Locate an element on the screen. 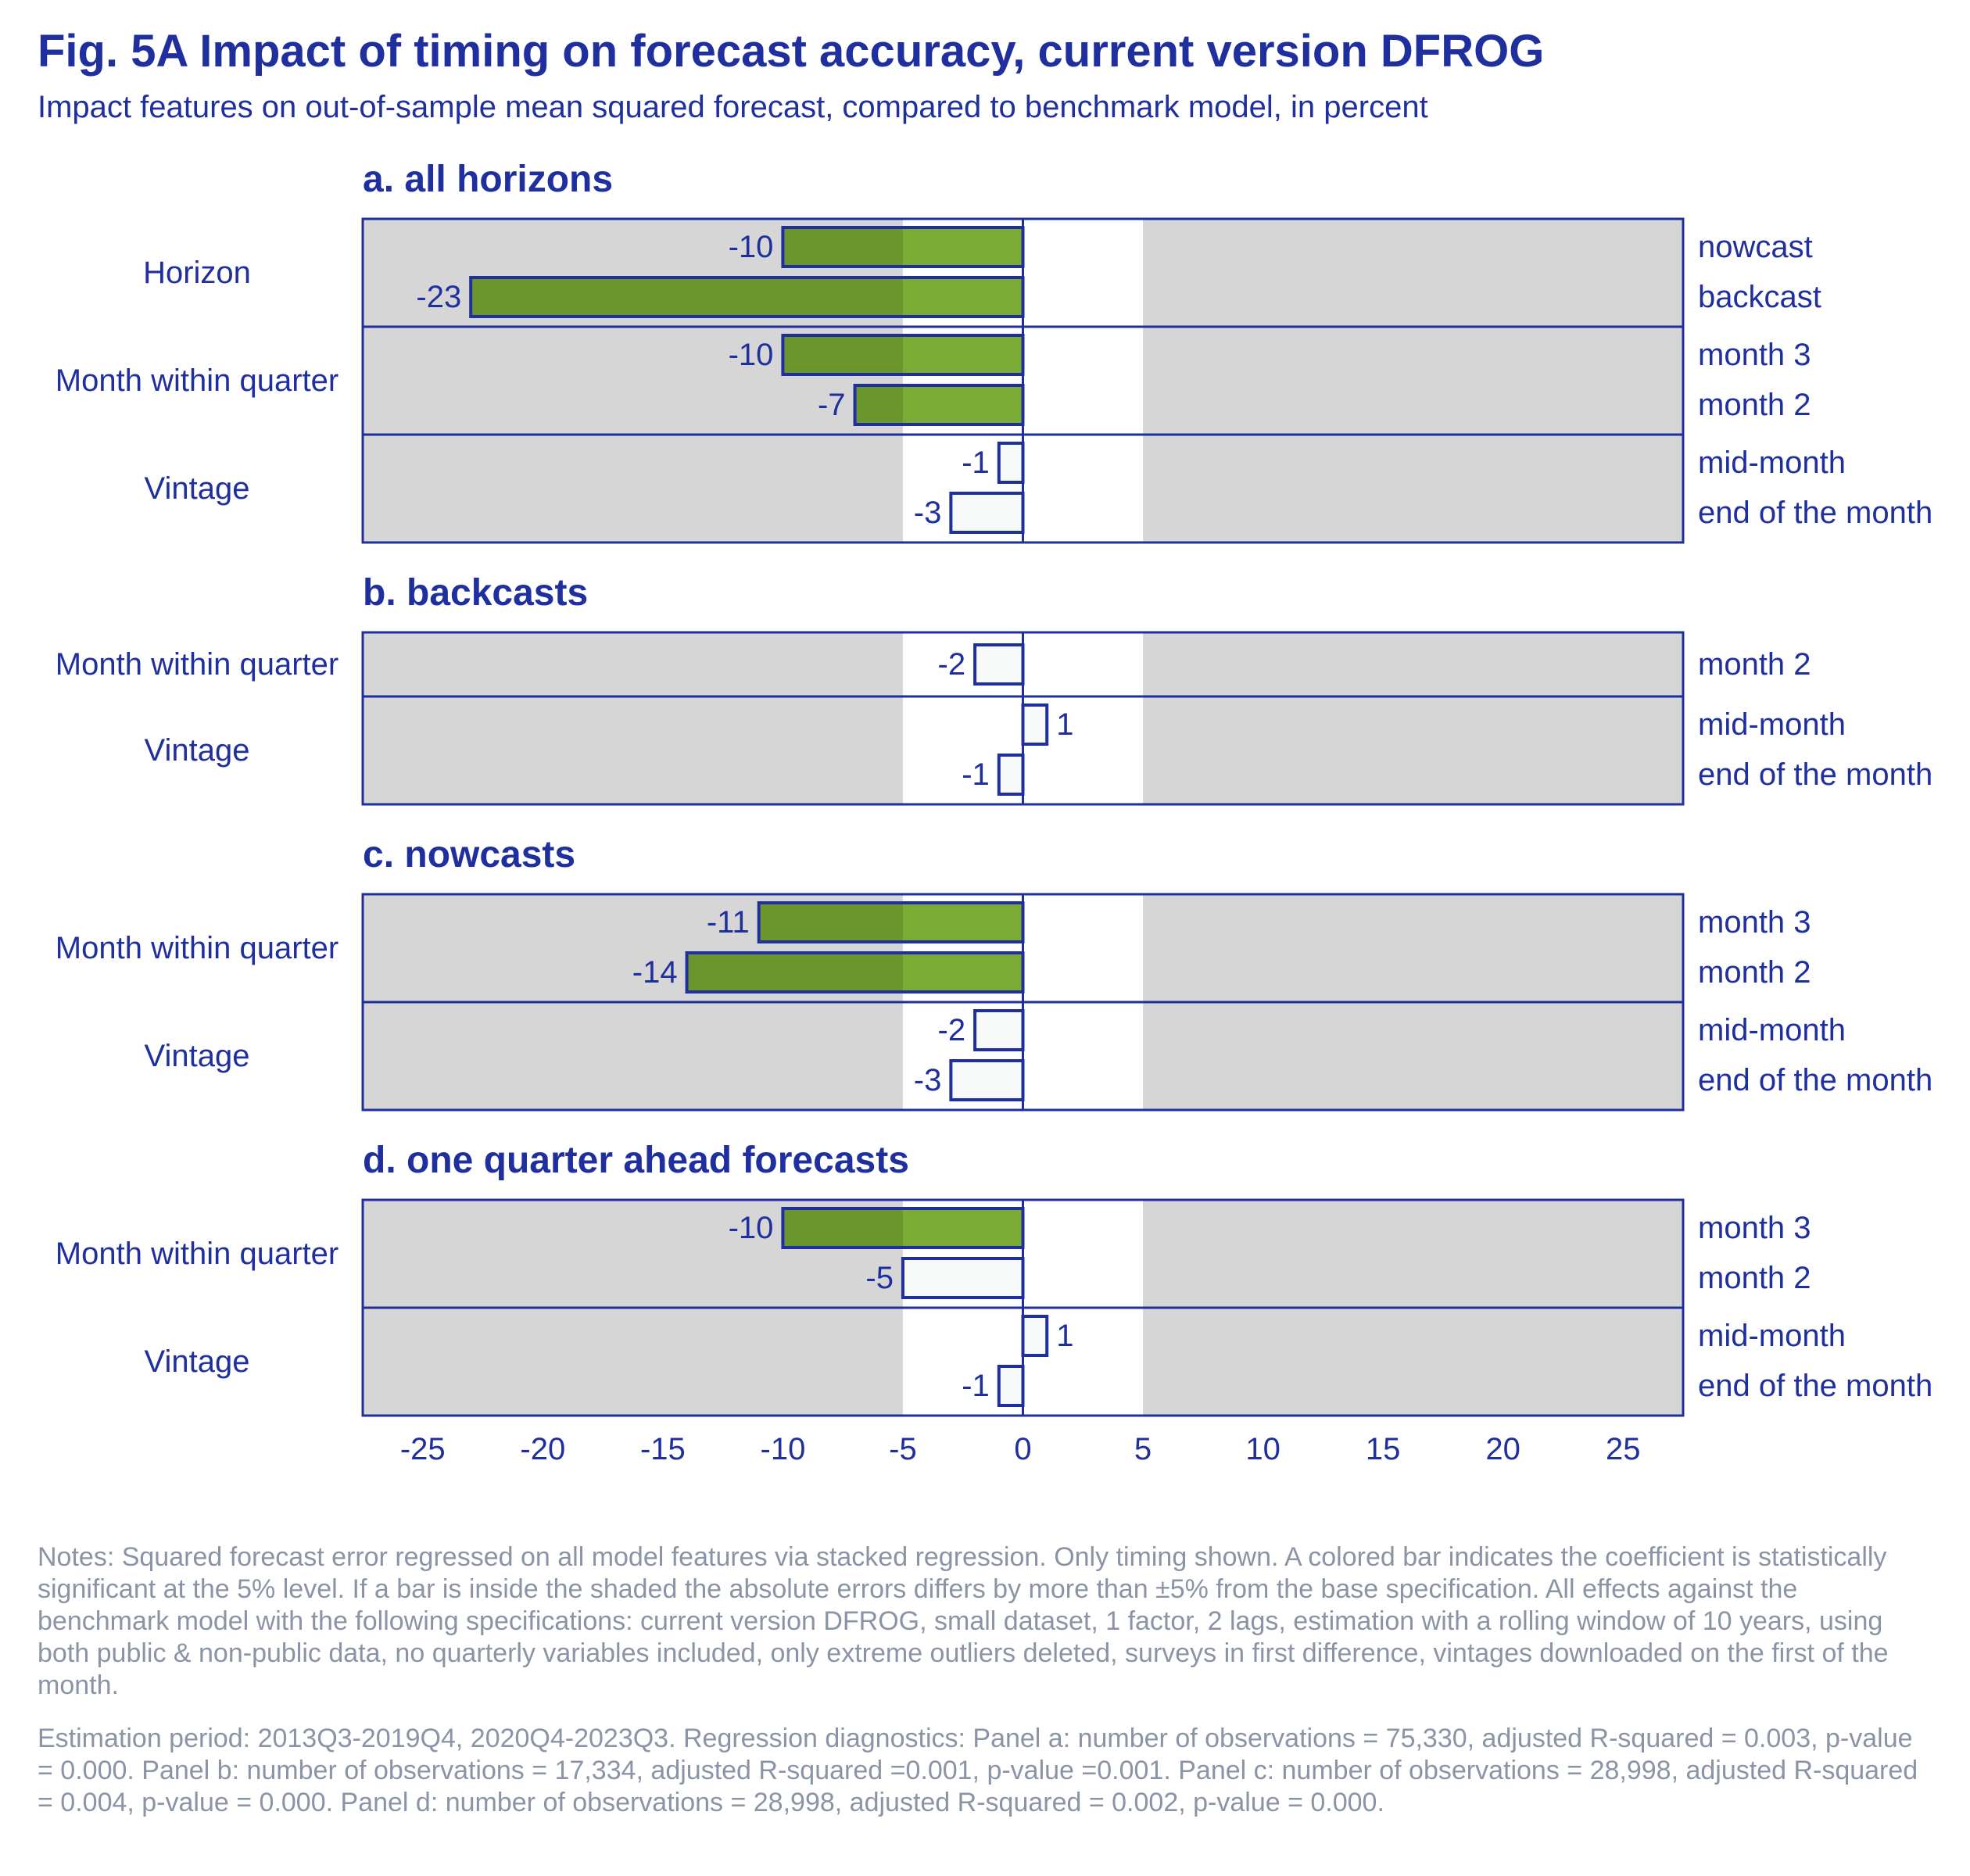 This screenshot has height=1876, width=1970. x-tick-label: 10 is located at coordinates (1262, 1449).